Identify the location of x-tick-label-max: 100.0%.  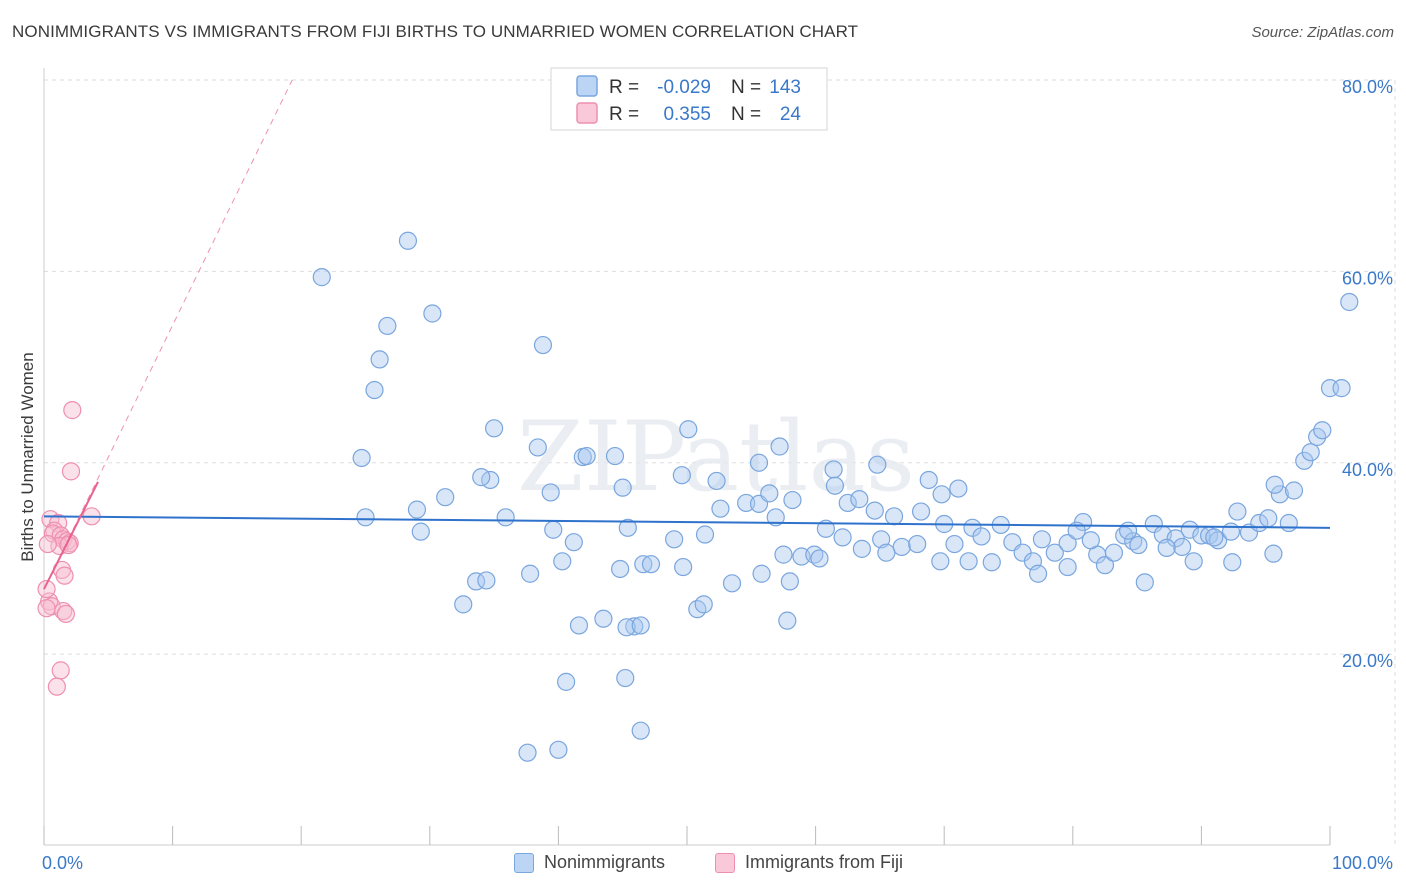
(1362, 863).